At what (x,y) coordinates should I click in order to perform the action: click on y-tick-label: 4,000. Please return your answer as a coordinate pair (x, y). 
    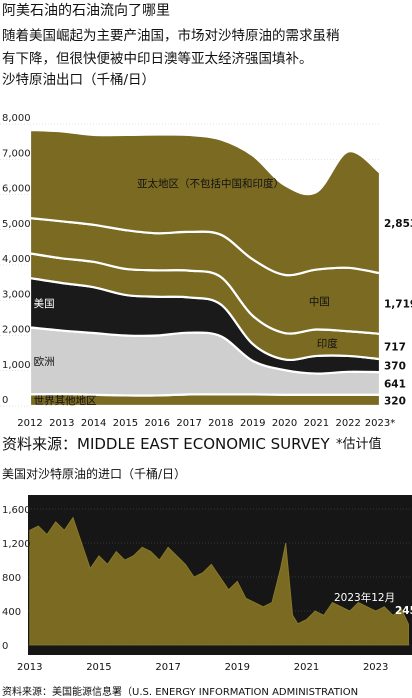
    Looking at the image, I should click on (16, 259).